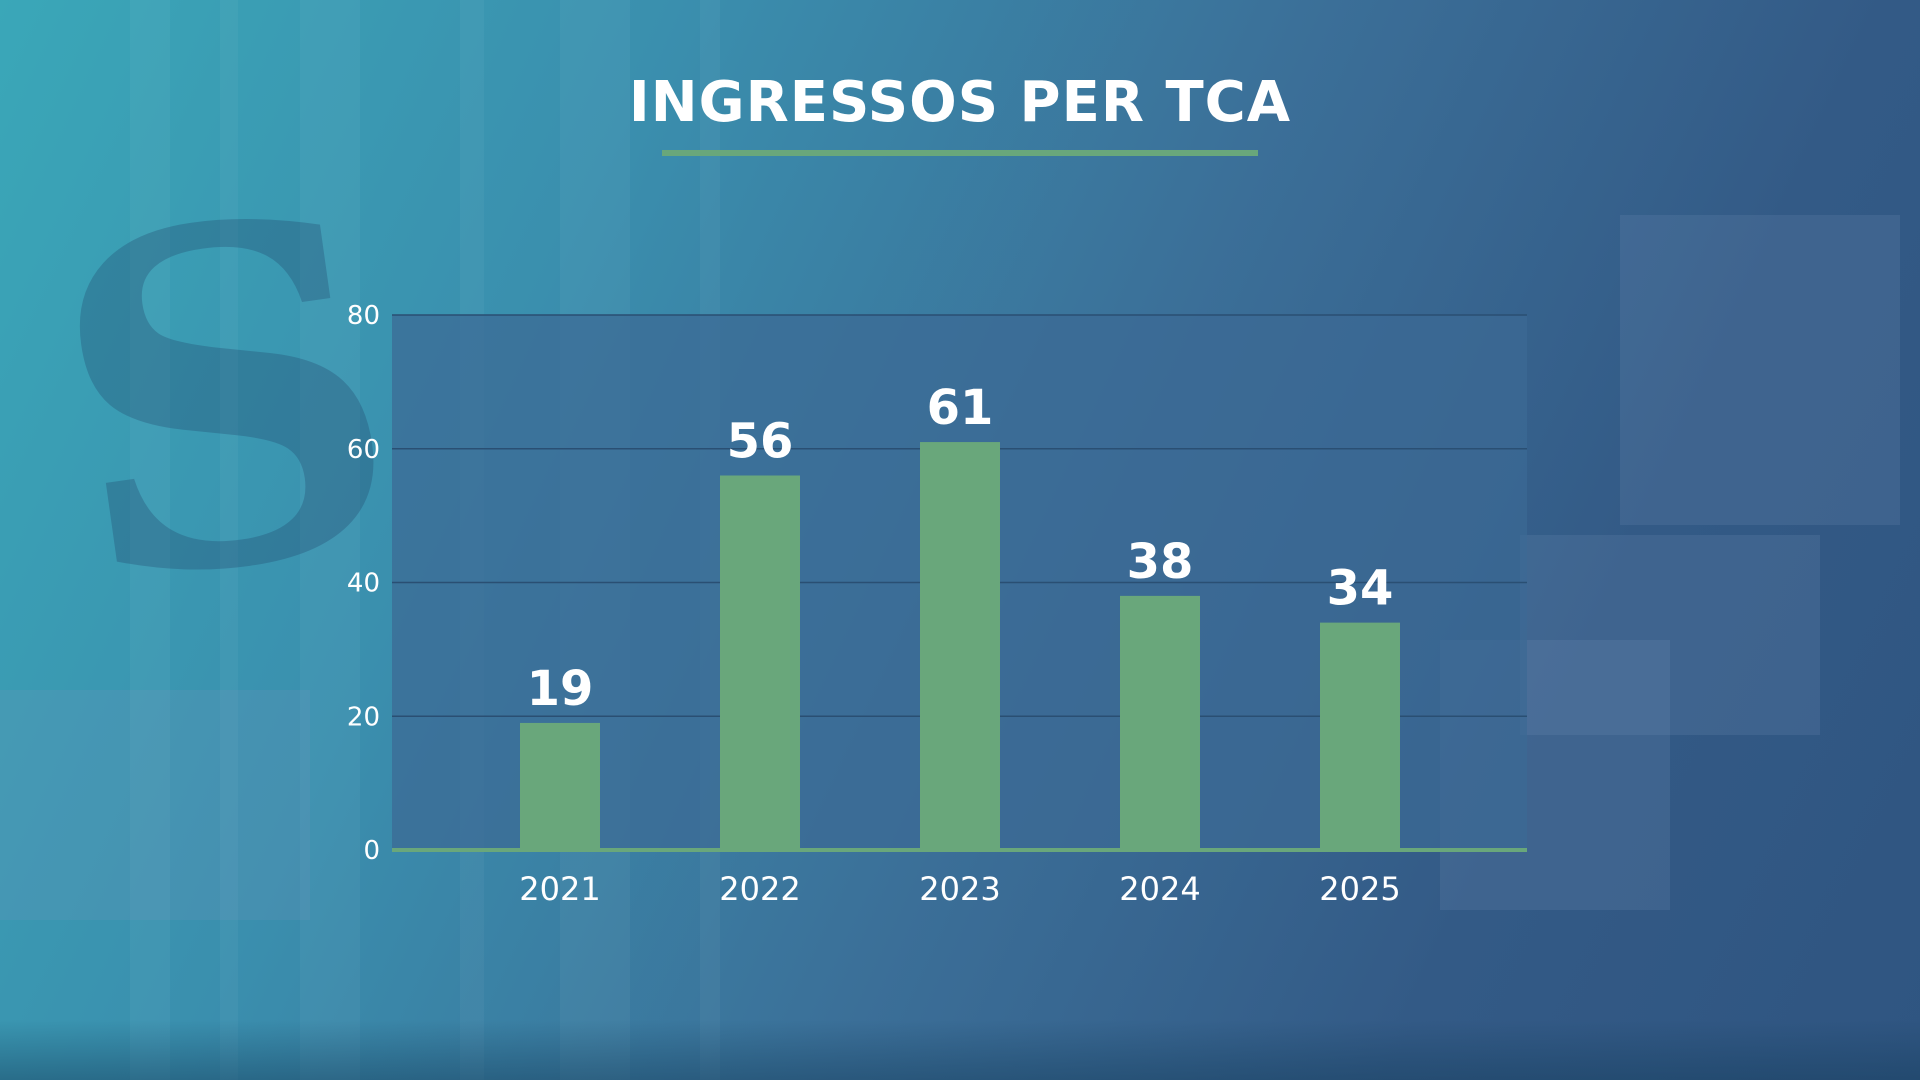  What do you see at coordinates (1159, 889) in the screenshot?
I see `x-tick-label-2024: 2024` at bounding box center [1159, 889].